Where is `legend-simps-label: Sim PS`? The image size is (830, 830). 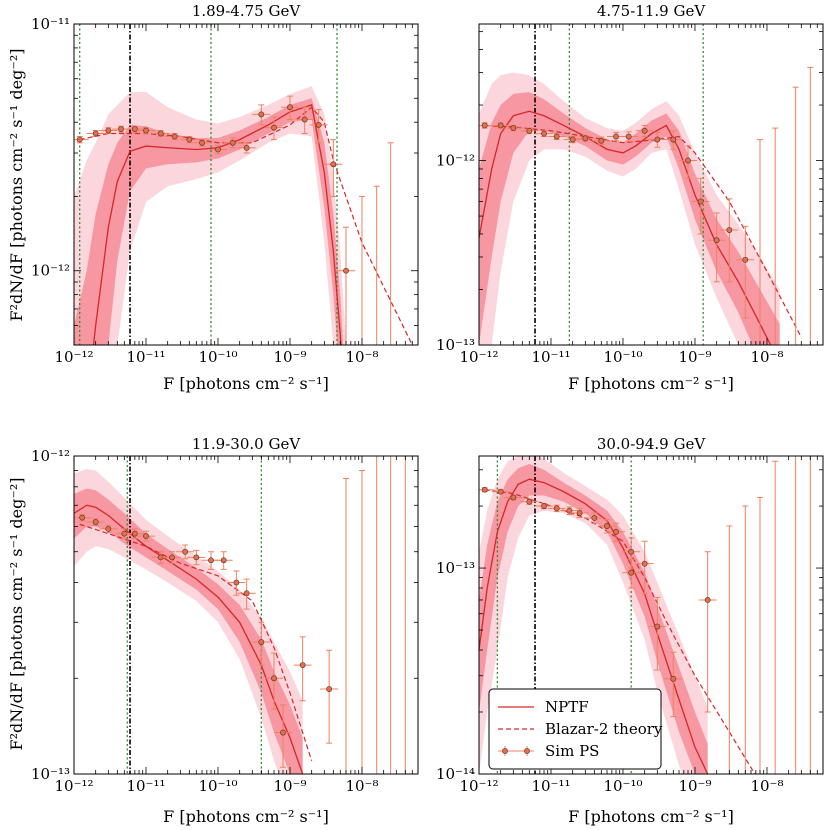
legend-simps-label: Sim PS is located at coordinates (572, 751).